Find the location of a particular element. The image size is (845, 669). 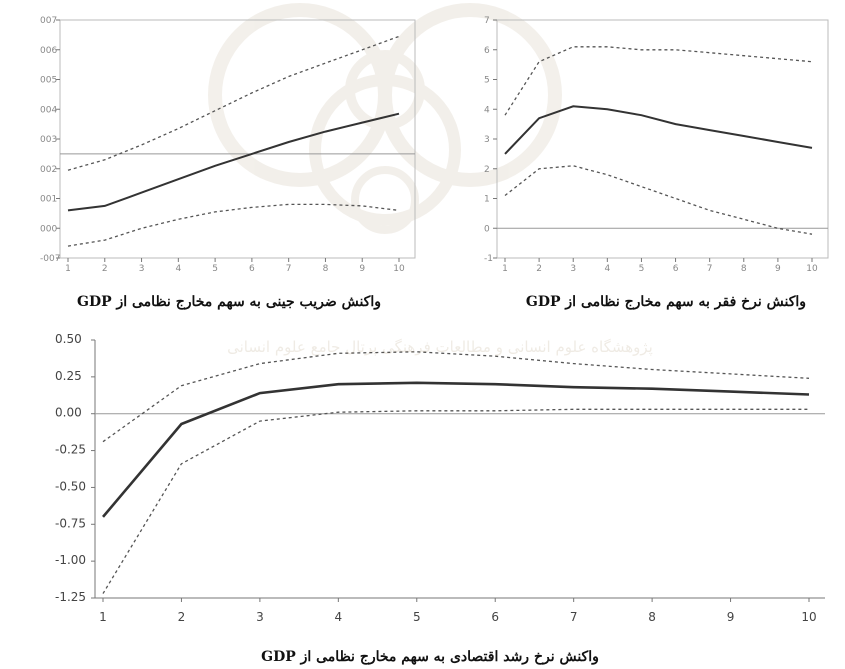

y-tick-label: 006 is located at coordinates (48, 51).